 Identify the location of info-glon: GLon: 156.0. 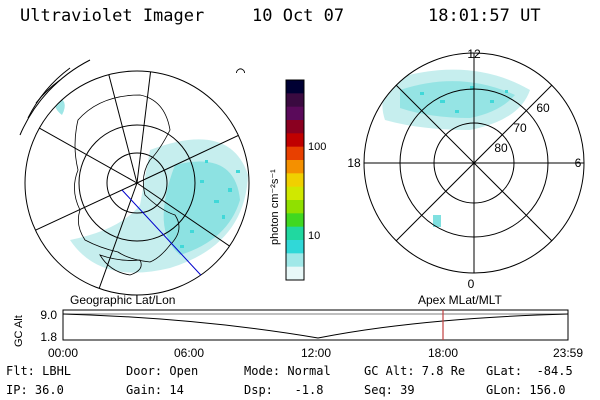
(526, 390).